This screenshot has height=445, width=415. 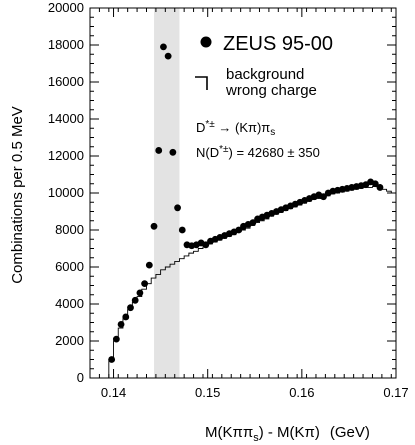 I want to click on y-tick-label: 18000, so click(x=66, y=44).